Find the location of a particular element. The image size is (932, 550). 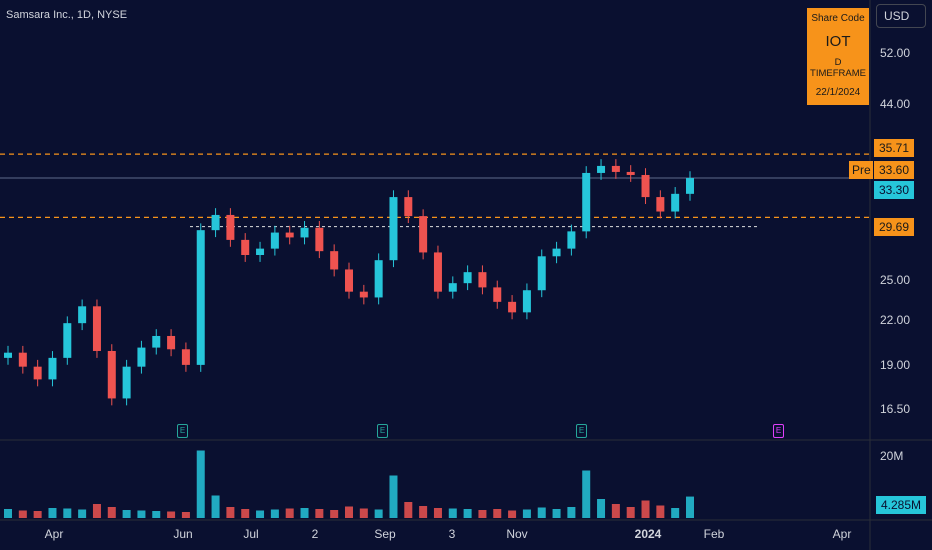

time-tick: Nov is located at coordinates (517, 534).